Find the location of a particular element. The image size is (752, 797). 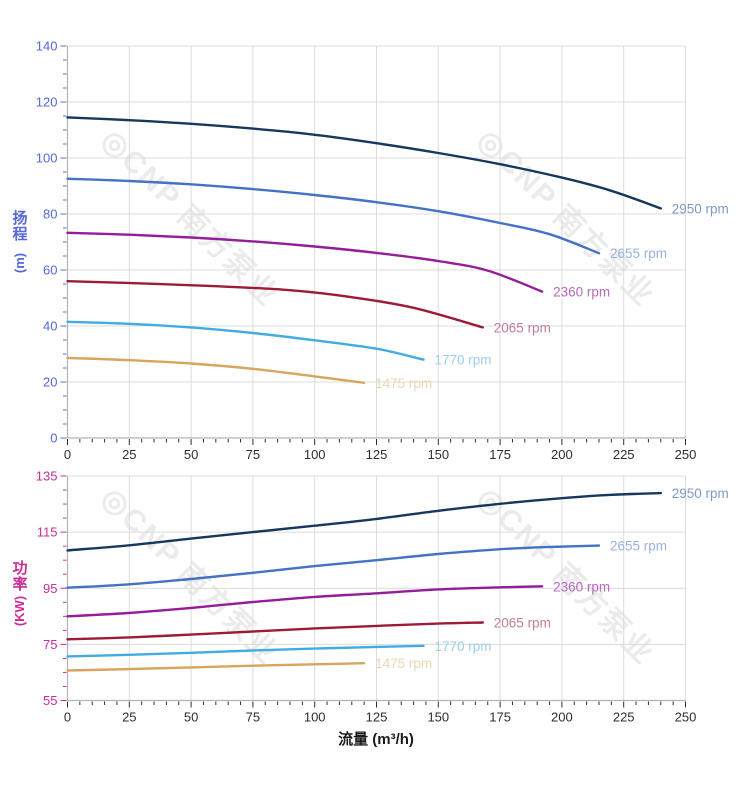

y-tick-label: 135 is located at coordinates (47, 476).